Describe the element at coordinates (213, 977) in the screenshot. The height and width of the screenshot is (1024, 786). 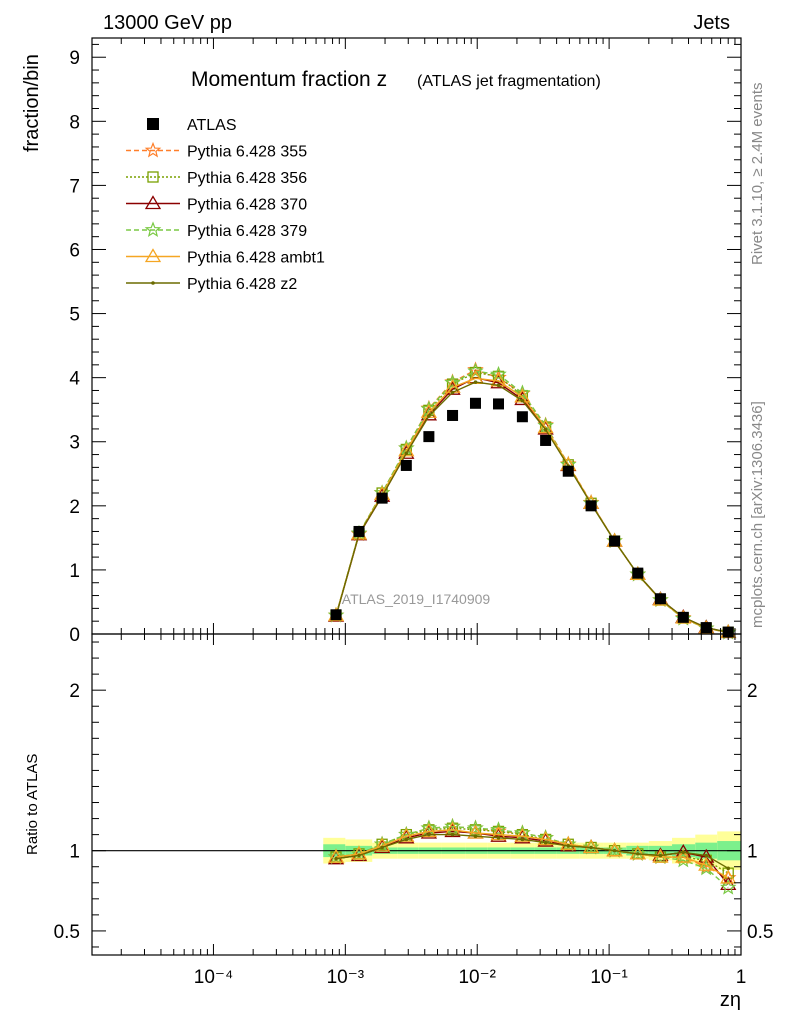
I see `x-tick-label: 10⁻⁴` at that location.